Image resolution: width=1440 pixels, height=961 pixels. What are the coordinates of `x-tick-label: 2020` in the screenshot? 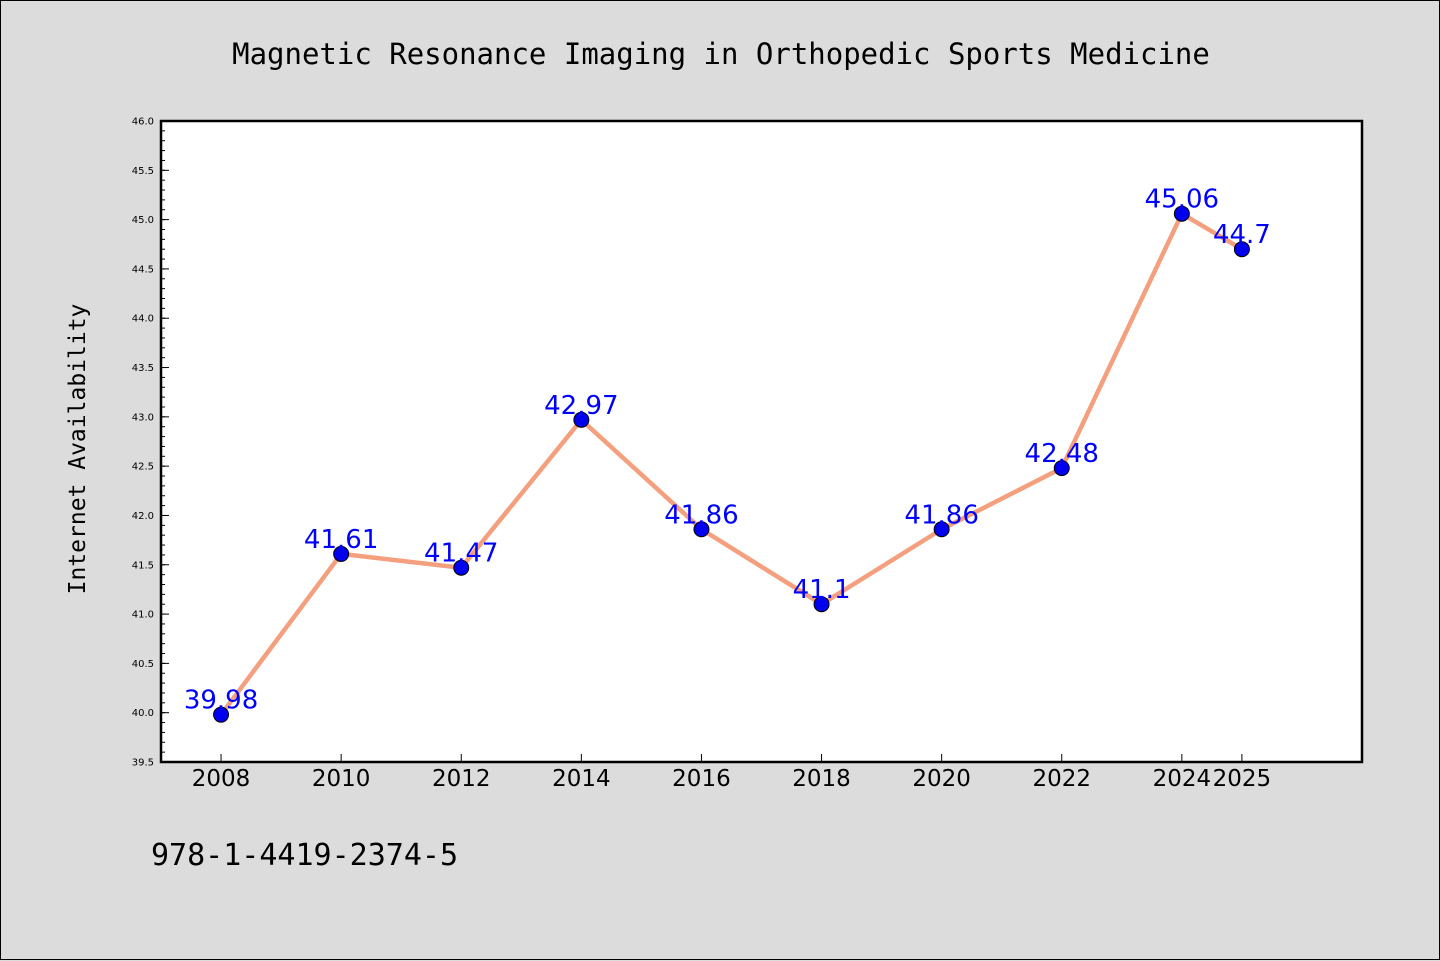 It's located at (941, 779).